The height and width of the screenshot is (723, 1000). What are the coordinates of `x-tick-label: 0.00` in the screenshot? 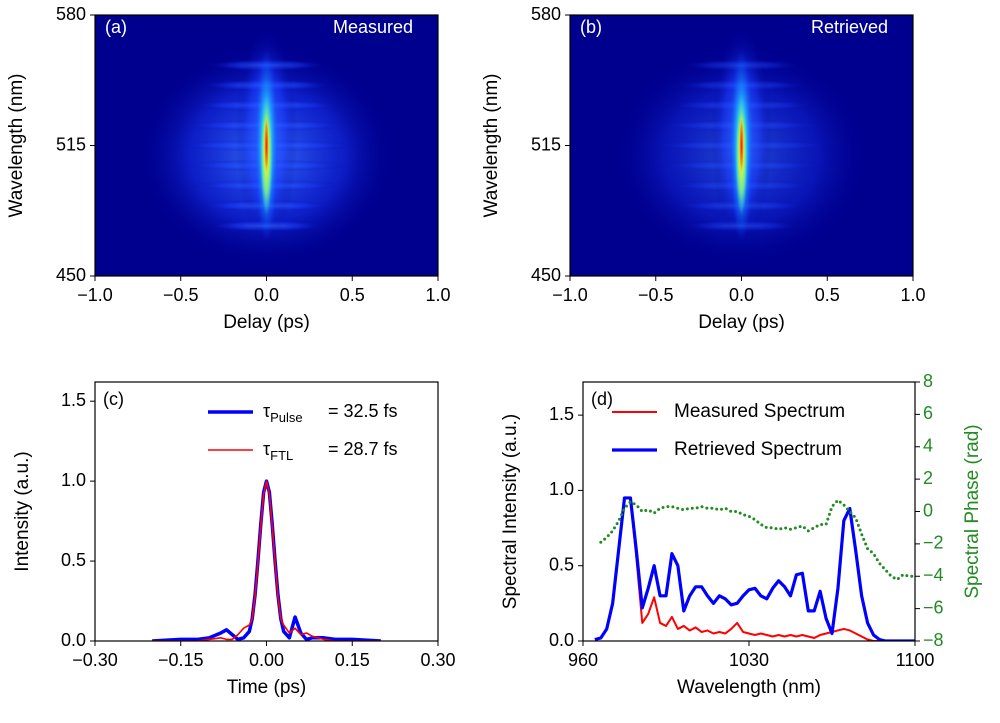 It's located at (266, 660).